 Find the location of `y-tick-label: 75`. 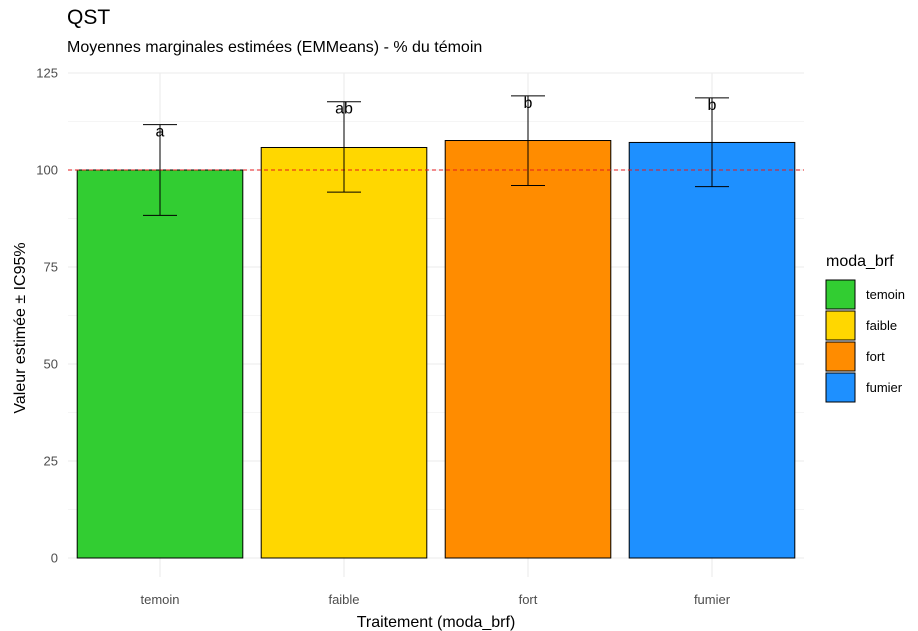

y-tick-label: 75 is located at coordinates (51, 267).